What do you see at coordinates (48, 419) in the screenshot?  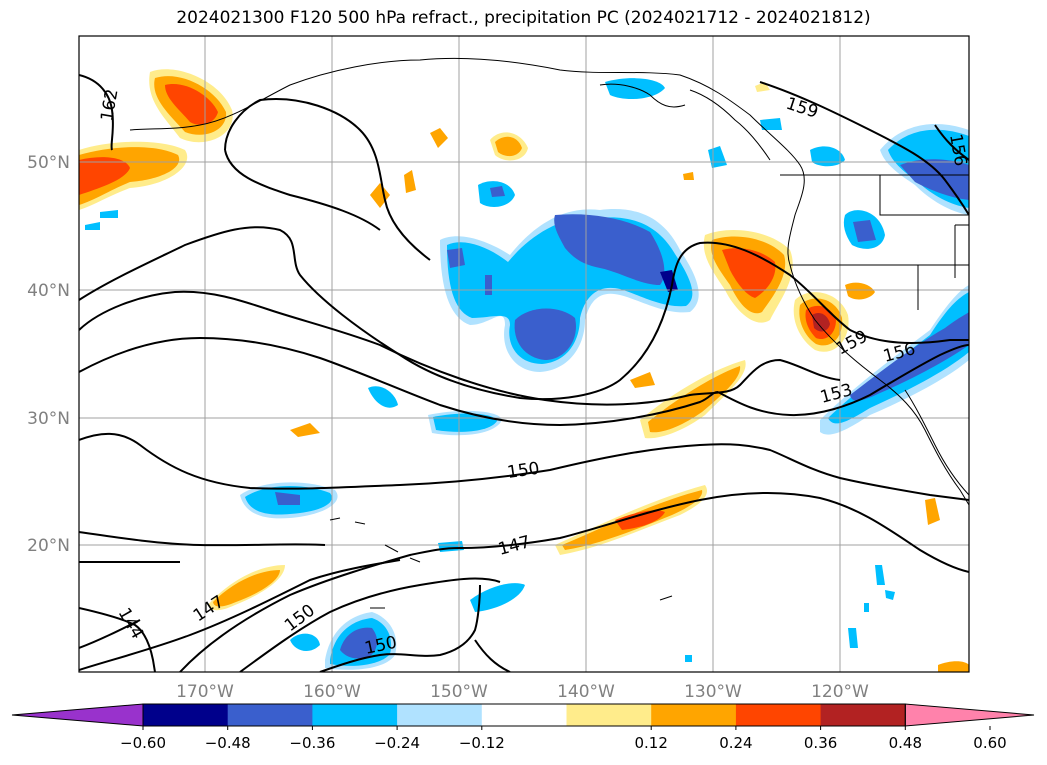 I see `lat-label: 30°N` at bounding box center [48, 419].